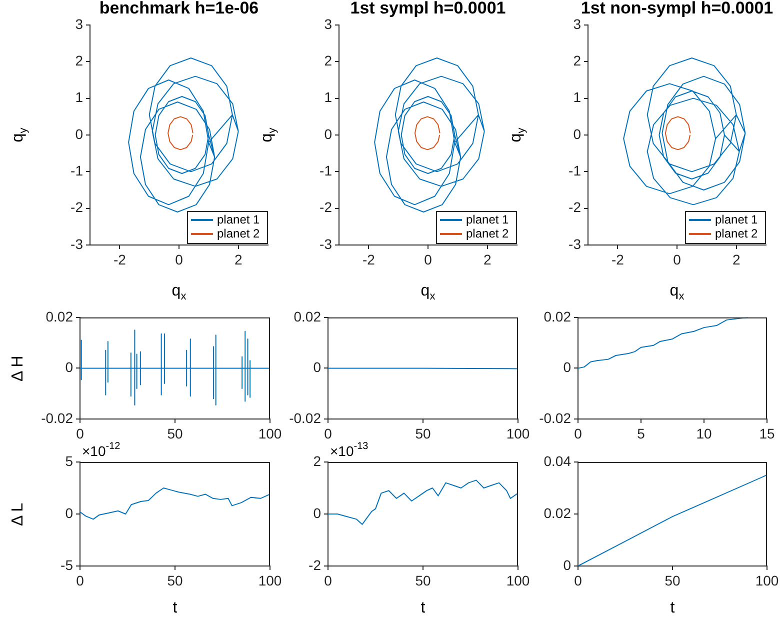 This screenshot has height=625, width=784. I want to click on y-axis-title: Δ L, so click(17, 514).